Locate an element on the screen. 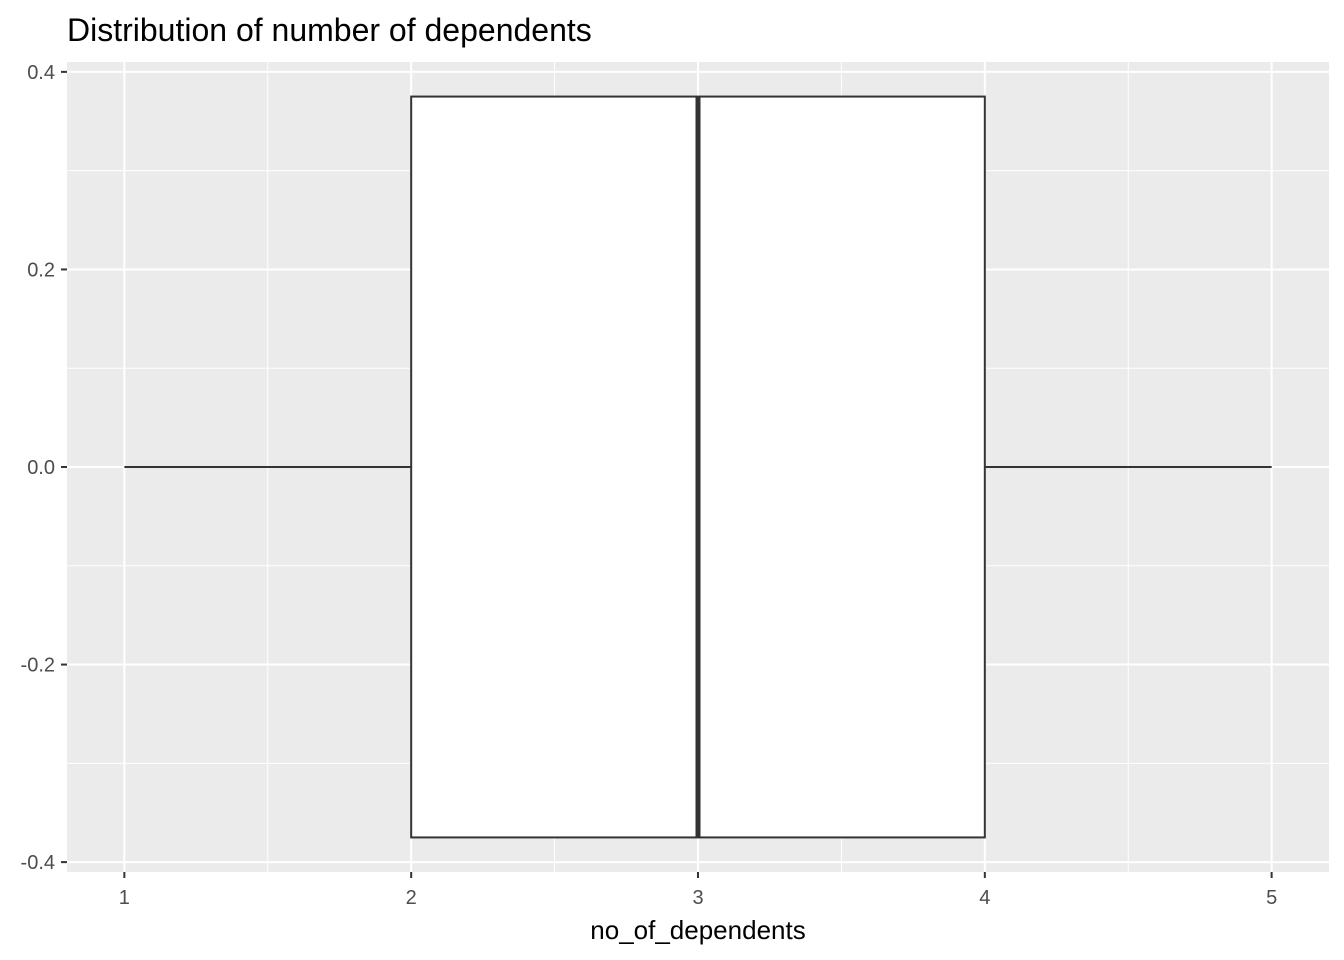  x-tick-label: 5 is located at coordinates (1271, 898).